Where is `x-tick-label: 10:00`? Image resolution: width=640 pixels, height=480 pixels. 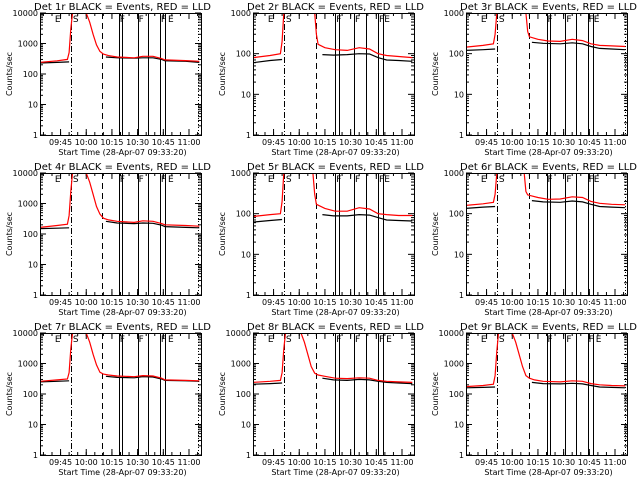
x-tick-label: 10:00 is located at coordinates (86, 462).